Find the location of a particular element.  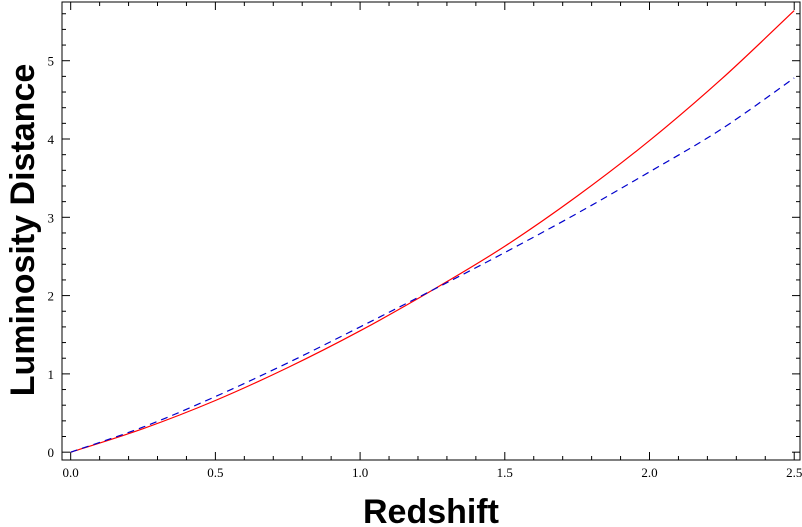

x-tick-label: 0.5 is located at coordinates (215, 472).